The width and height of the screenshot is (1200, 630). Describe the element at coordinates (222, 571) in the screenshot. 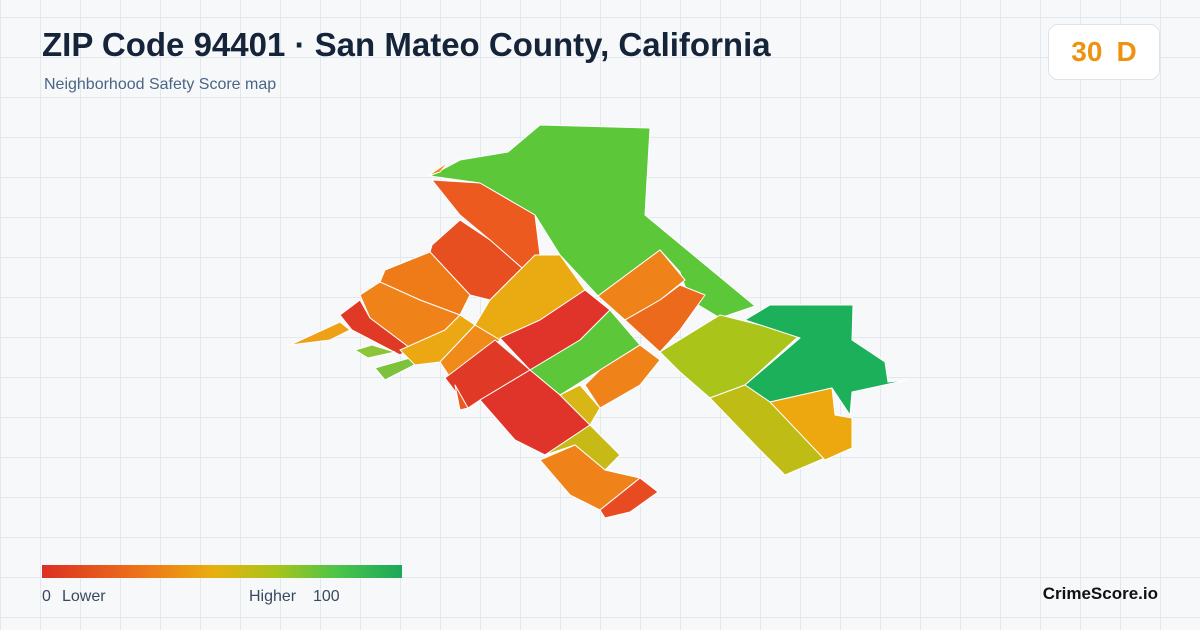

I see `legend-gradient` at that location.